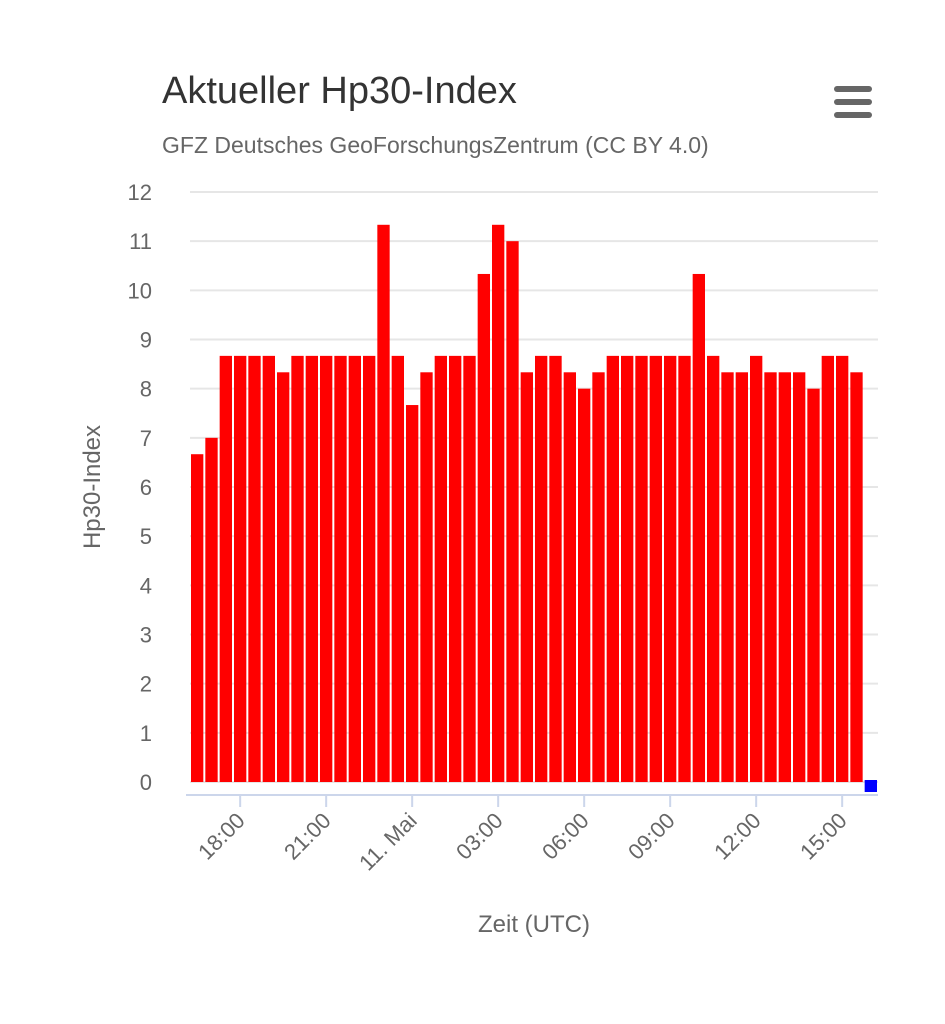  I want to click on hamburger-menu-icon, so click(852, 102).